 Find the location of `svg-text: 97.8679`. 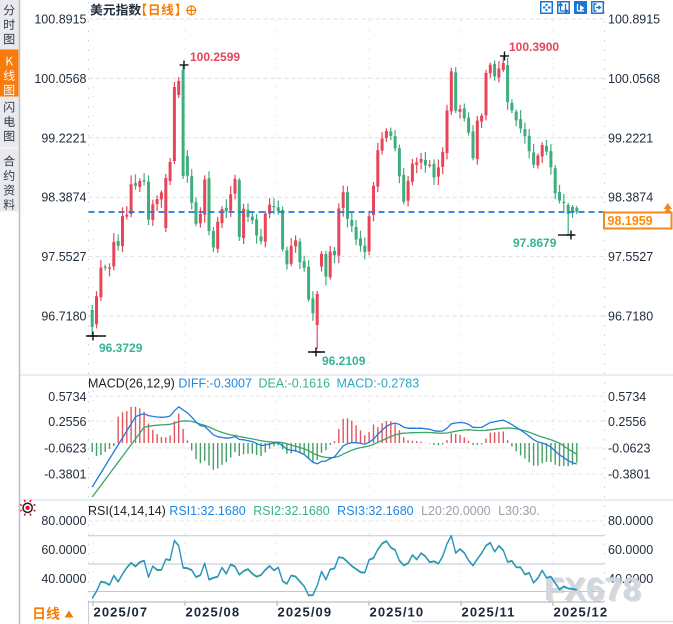

svg-text: 97.8679 is located at coordinates (535, 243).